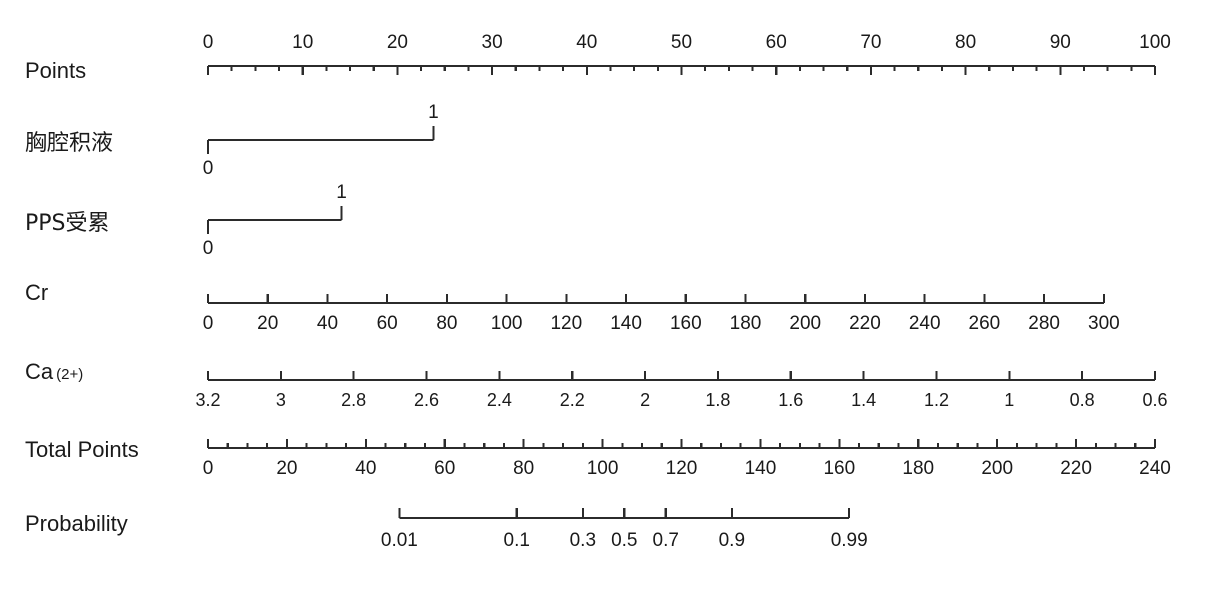  What do you see at coordinates (67, 223) in the screenshot?
I see `row-label-pps-involvement: PPS受累` at bounding box center [67, 223].